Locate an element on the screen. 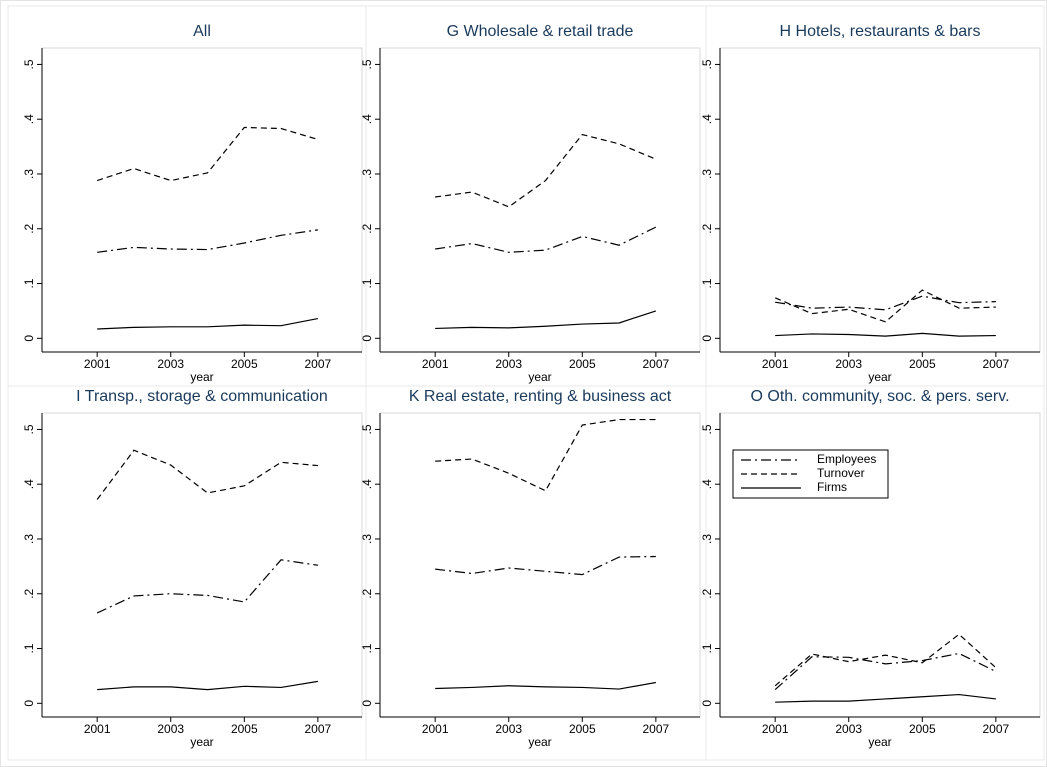 Image resolution: width=1047 pixels, height=767 pixels. legend-label: Firms is located at coordinates (832, 487).